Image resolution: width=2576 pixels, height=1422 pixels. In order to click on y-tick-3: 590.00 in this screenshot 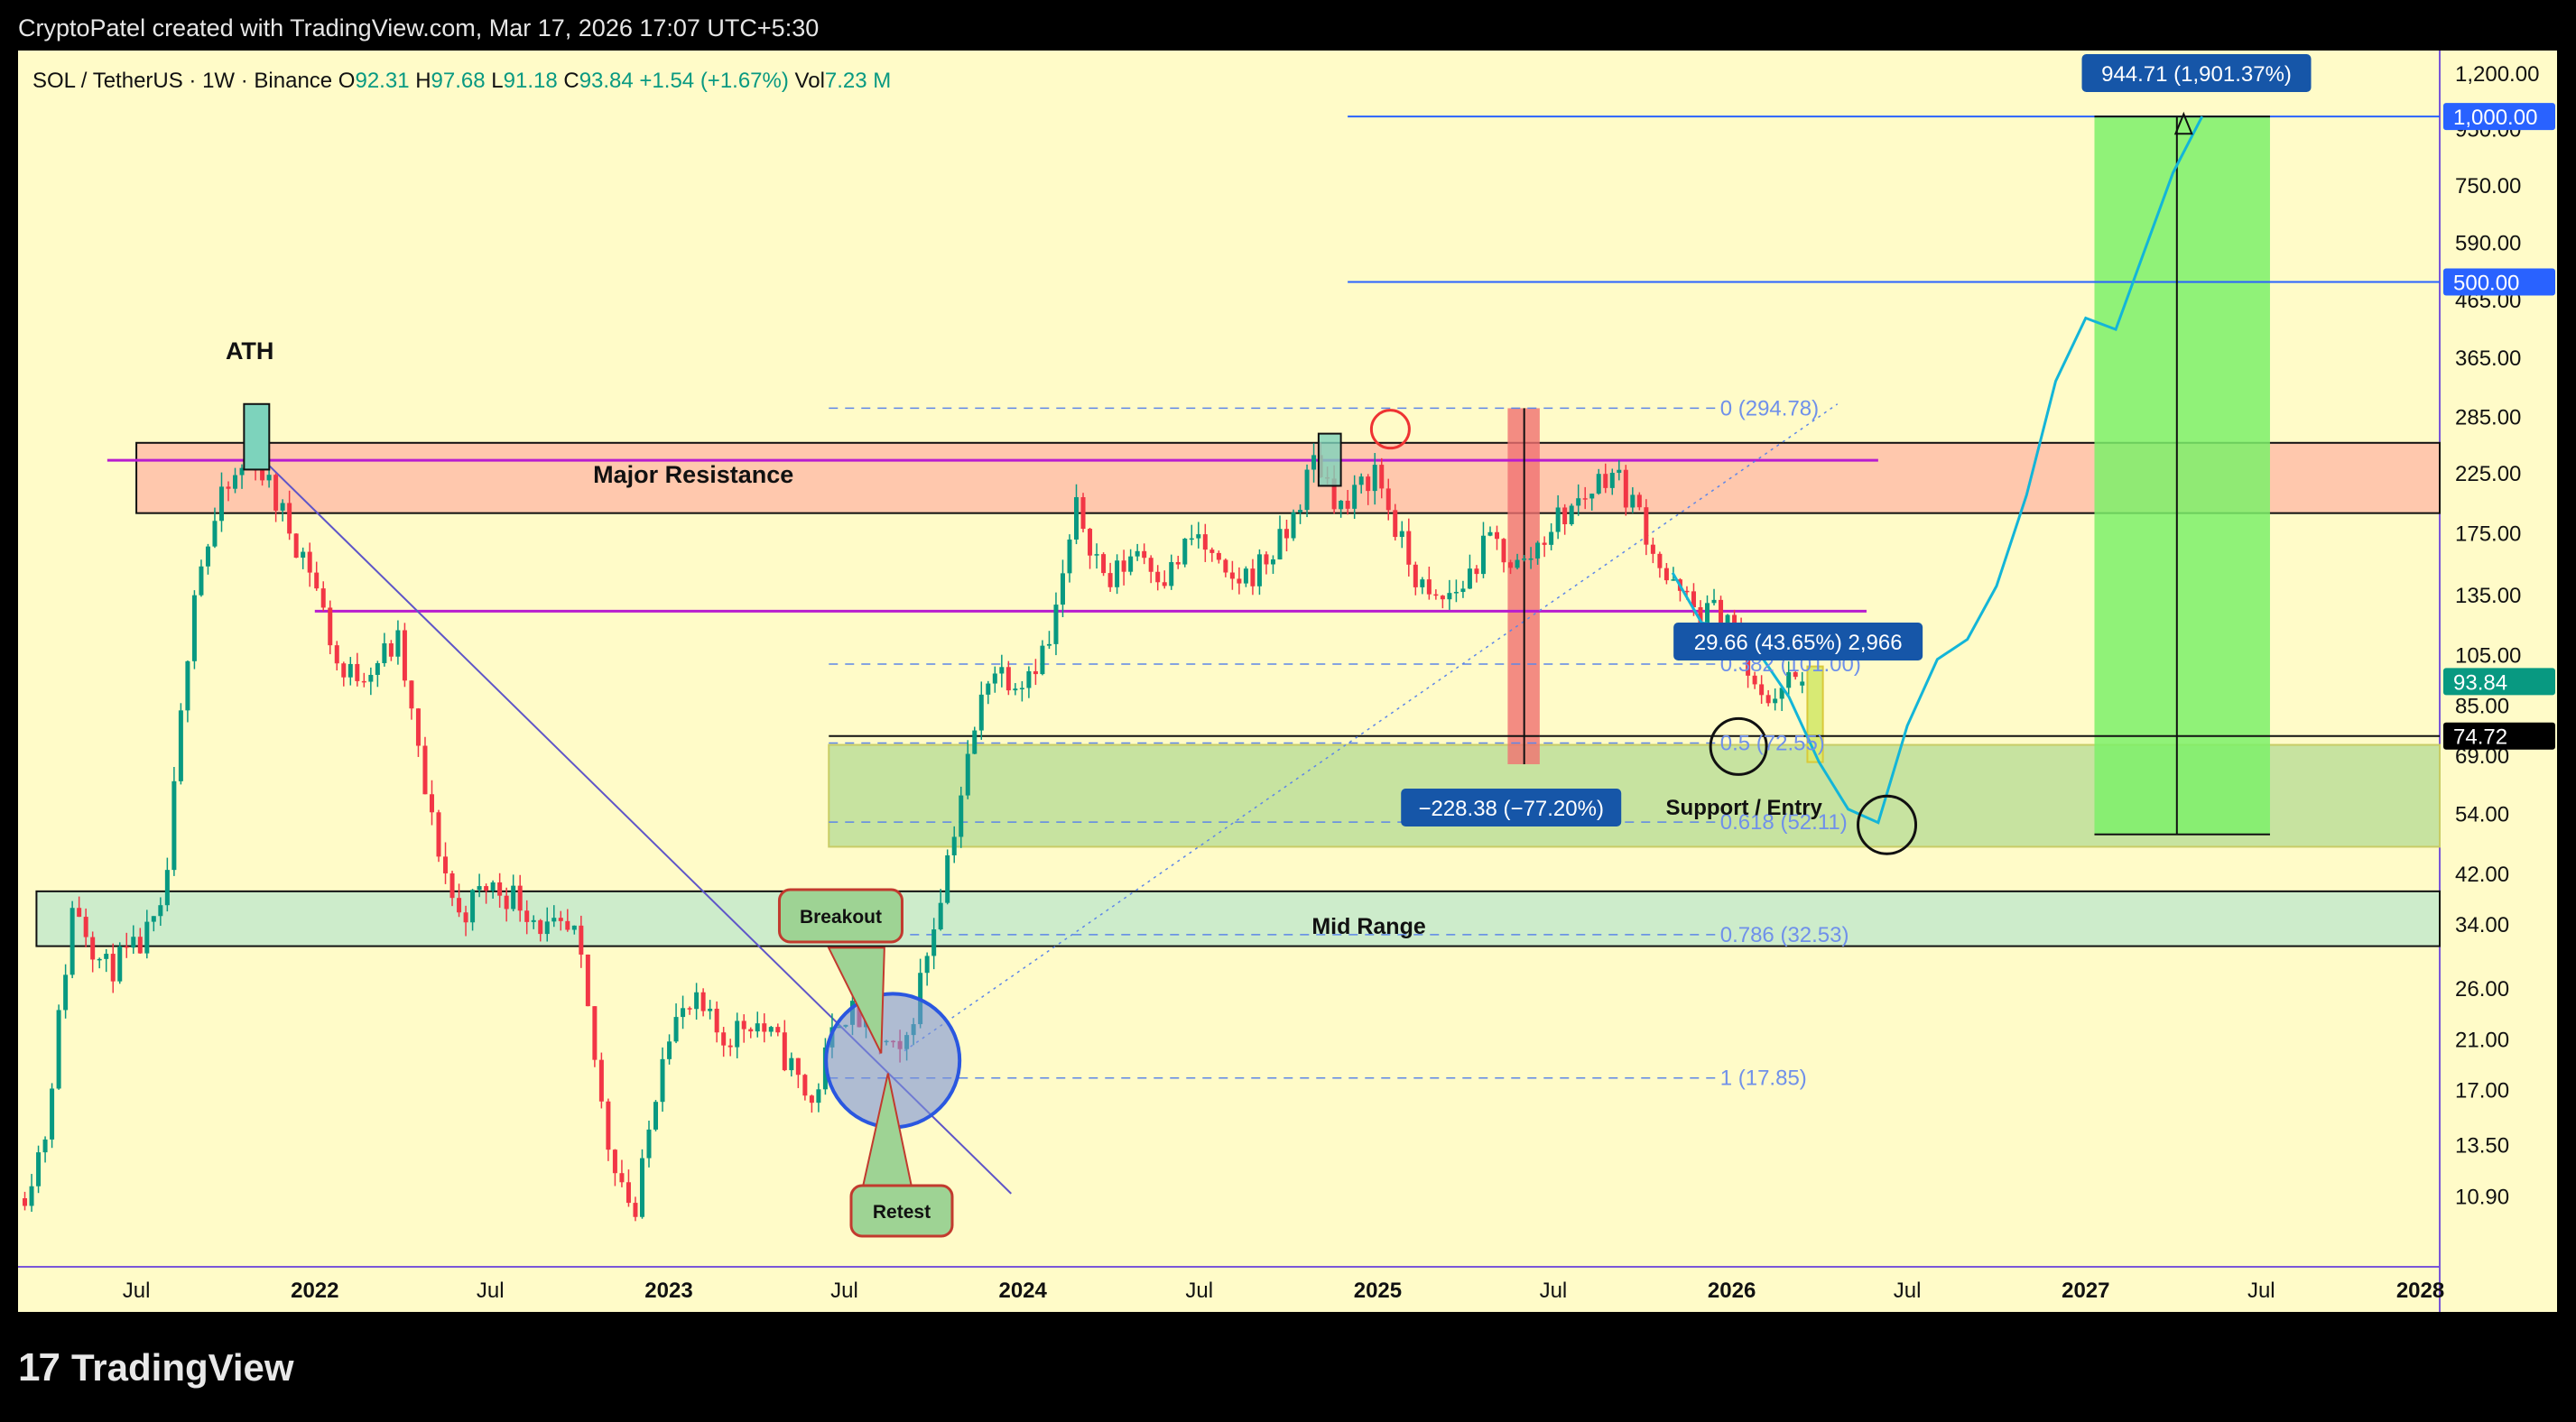, I will do `click(2488, 244)`.